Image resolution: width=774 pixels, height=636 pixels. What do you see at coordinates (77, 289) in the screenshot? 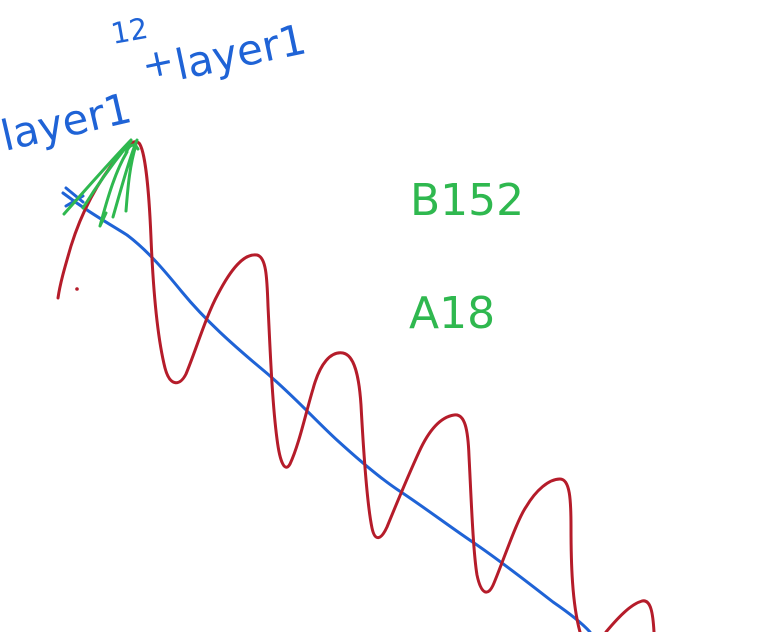
I see `red-dot-mark` at bounding box center [77, 289].